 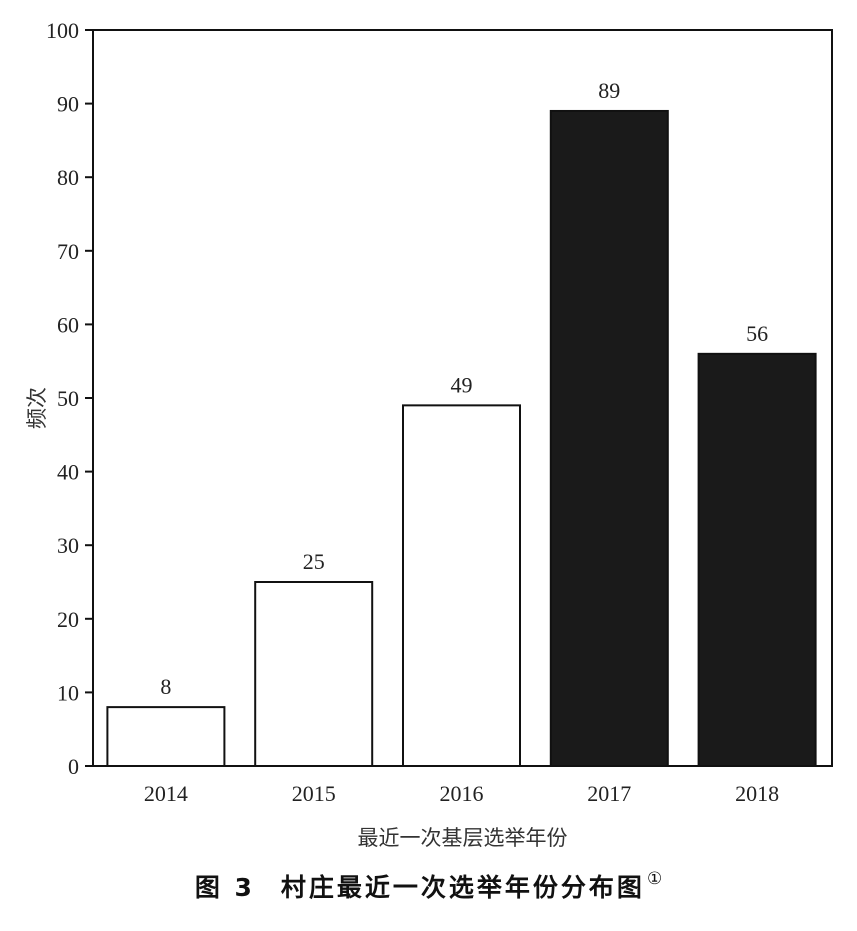 I want to click on x-tick-label: 2018, so click(x=757, y=793).